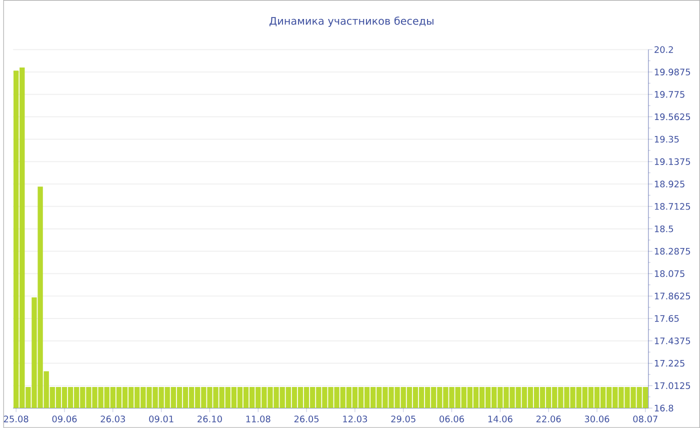 The height and width of the screenshot is (428, 700). Describe the element at coordinates (666, 139) in the screenshot. I see `y-tick-label: 19.35` at that location.